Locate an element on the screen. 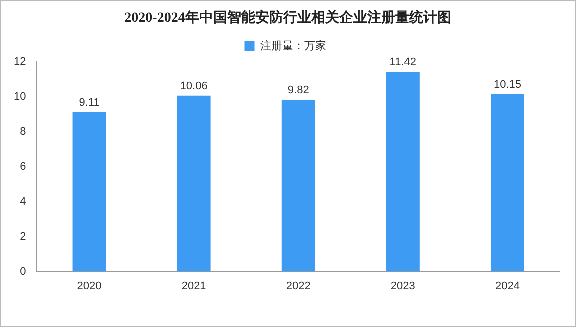  y-tick-label: 4 is located at coordinates (23, 202).